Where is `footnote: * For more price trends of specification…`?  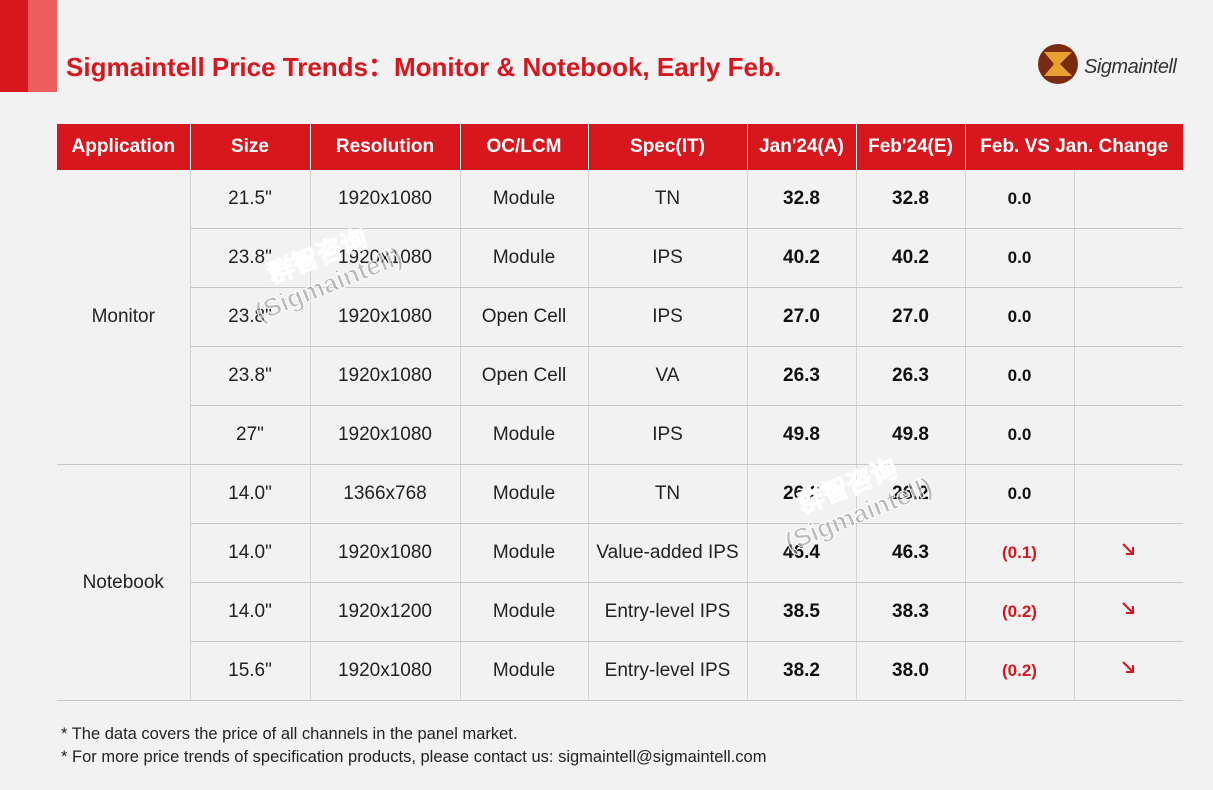
footnote: * For more price trends of specification… is located at coordinates (414, 757).